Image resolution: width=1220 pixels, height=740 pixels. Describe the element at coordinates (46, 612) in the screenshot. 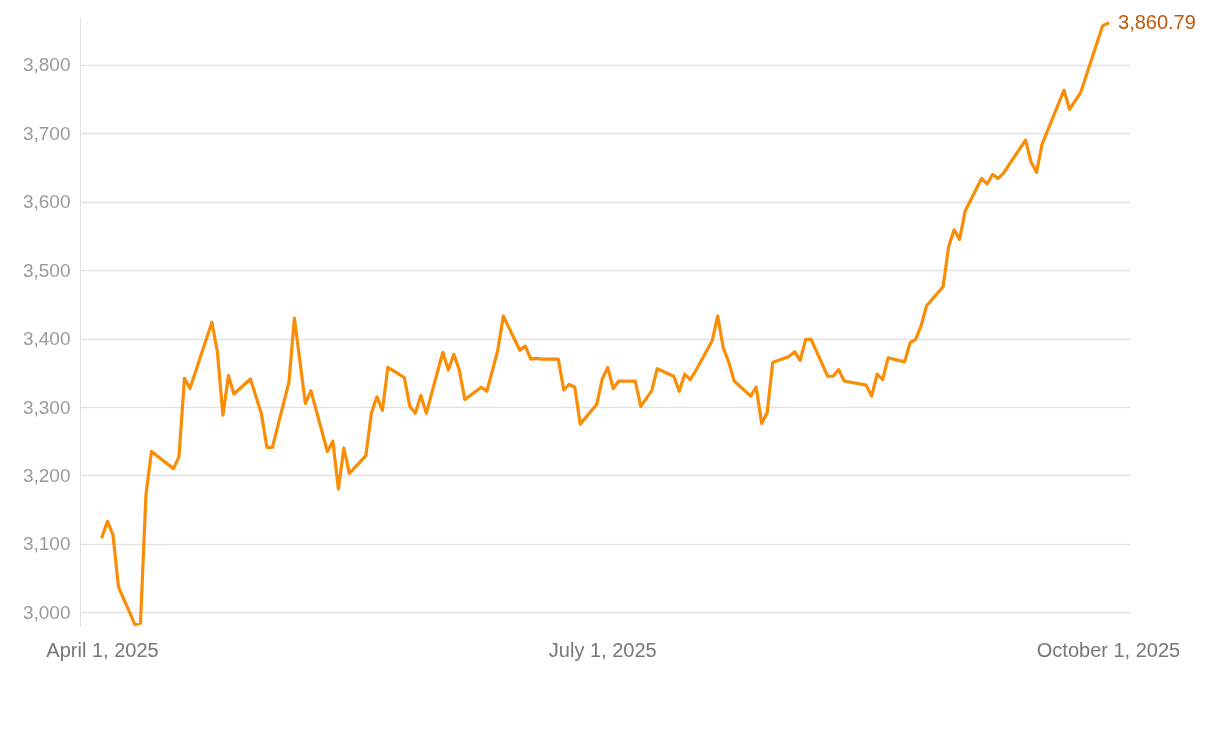

I see `y-tick-label: 3,000` at that location.